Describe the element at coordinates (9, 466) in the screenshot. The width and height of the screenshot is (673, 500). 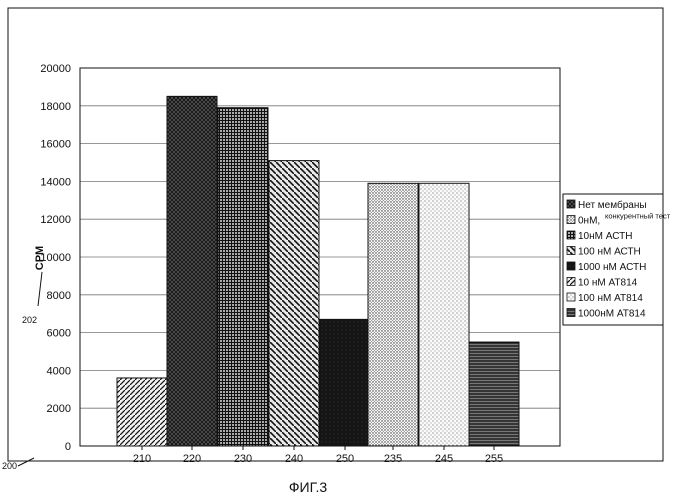
I see `figure-reference-number: 200` at that location.